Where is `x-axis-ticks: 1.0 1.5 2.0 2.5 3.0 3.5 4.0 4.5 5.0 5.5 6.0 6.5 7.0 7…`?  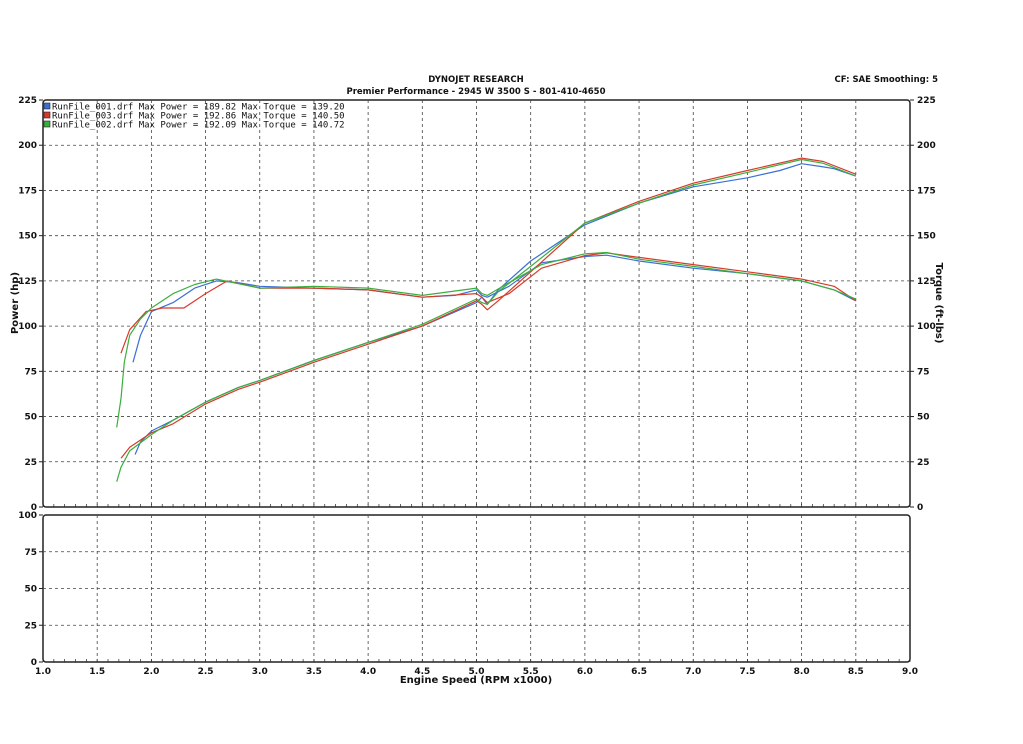
x-axis-ticks: 1.0 1.5 2.0 2.5 3.0 3.5 4.0 4.5 5.0 5.5 6.0 6.5 7.0 7… is located at coordinates (476, 672).